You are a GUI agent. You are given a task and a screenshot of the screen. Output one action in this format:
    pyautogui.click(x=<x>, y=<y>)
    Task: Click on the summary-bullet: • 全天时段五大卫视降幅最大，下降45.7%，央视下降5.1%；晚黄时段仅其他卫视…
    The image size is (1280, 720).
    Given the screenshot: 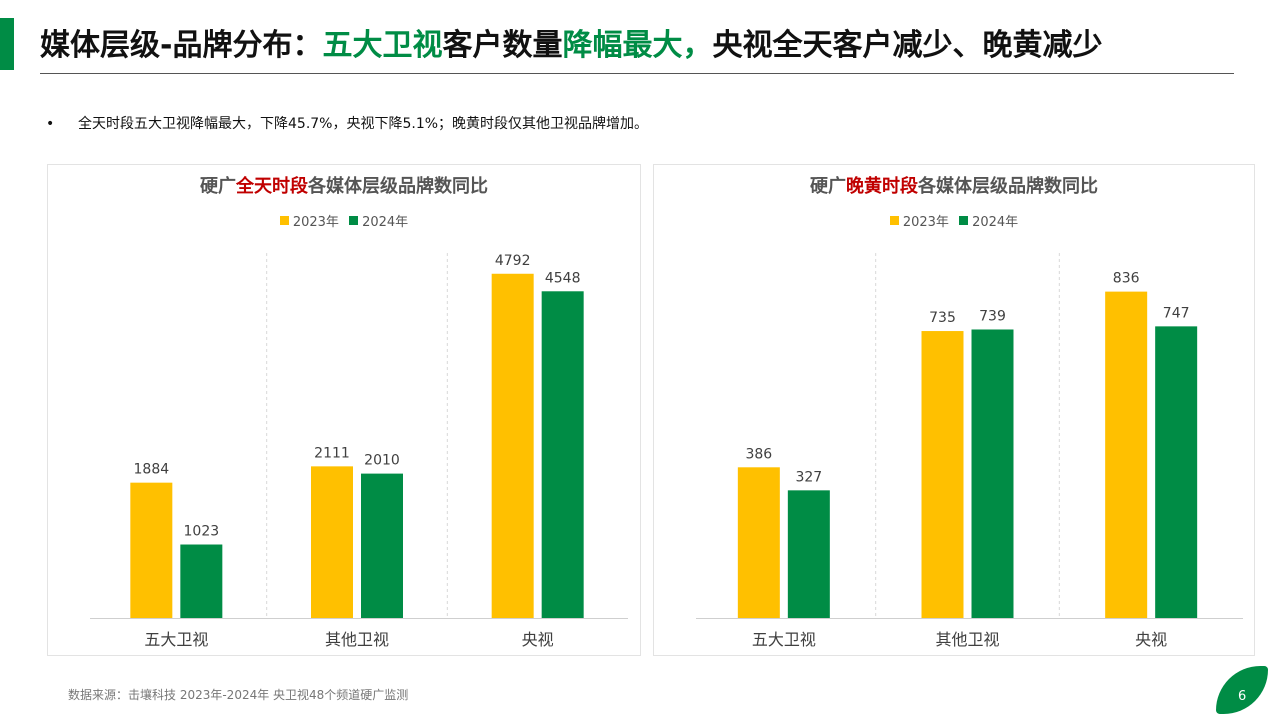 What is the action you would take?
    pyautogui.click(x=347, y=123)
    